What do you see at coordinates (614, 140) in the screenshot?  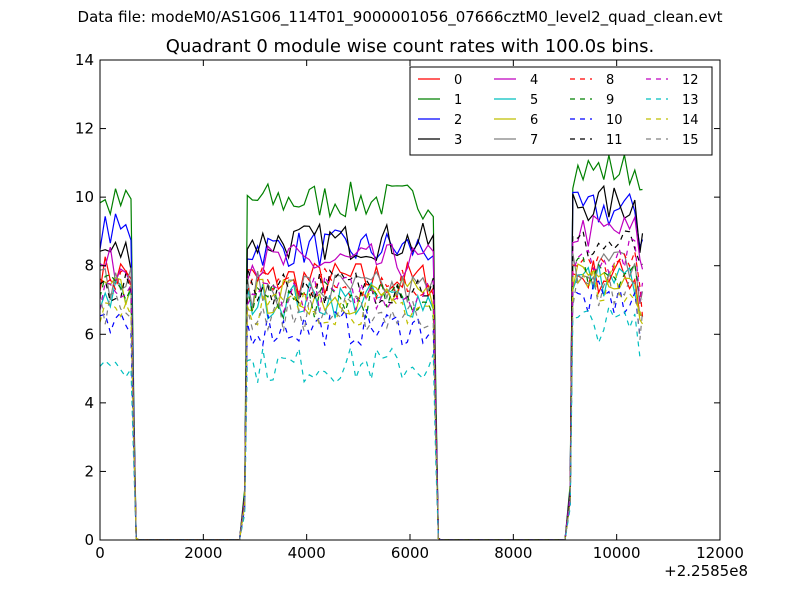 I see `legend-label: 11` at bounding box center [614, 140].